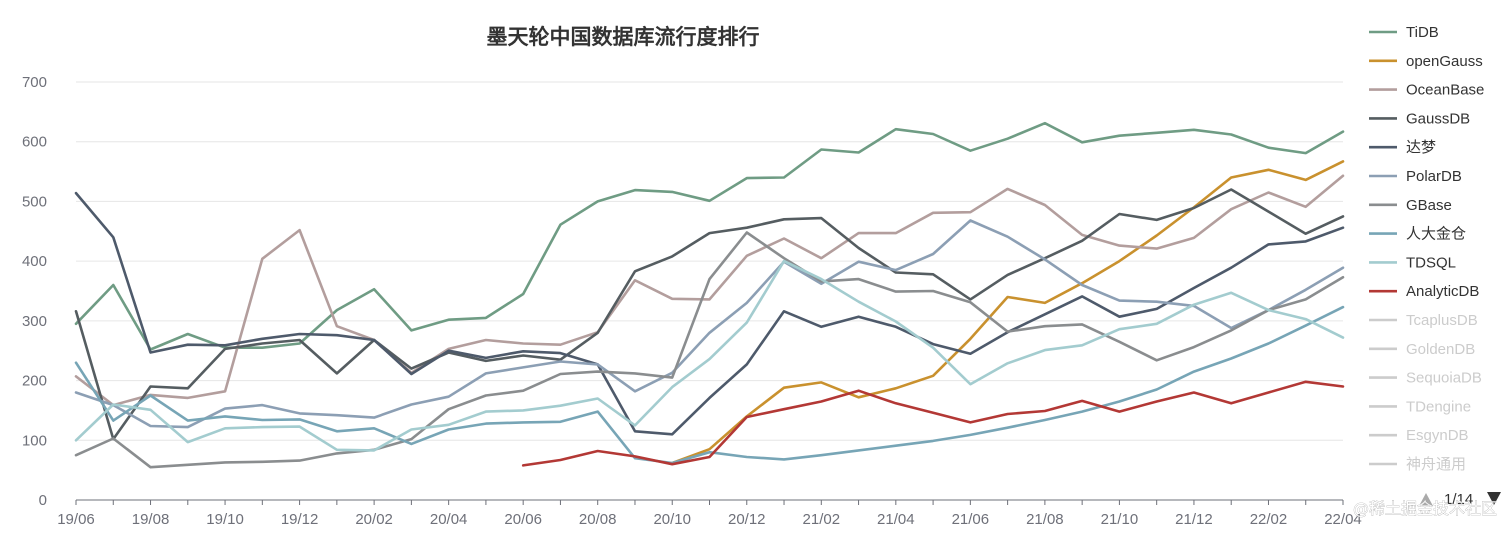 This screenshot has height=535, width=1512. Describe the element at coordinates (34, 321) in the screenshot. I see `y-tick-label: 300` at that location.